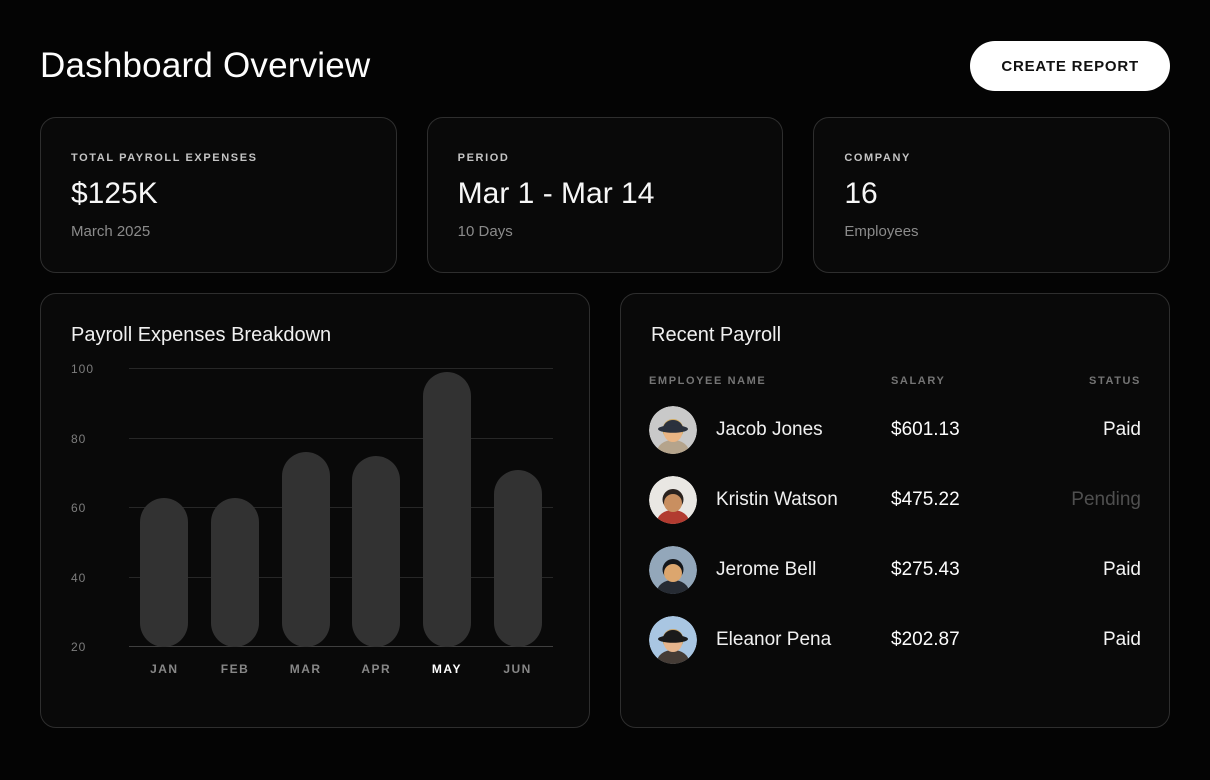 The height and width of the screenshot is (780, 1210). I want to click on chart-title: Payroll Expenses Breakdown, so click(201, 335).